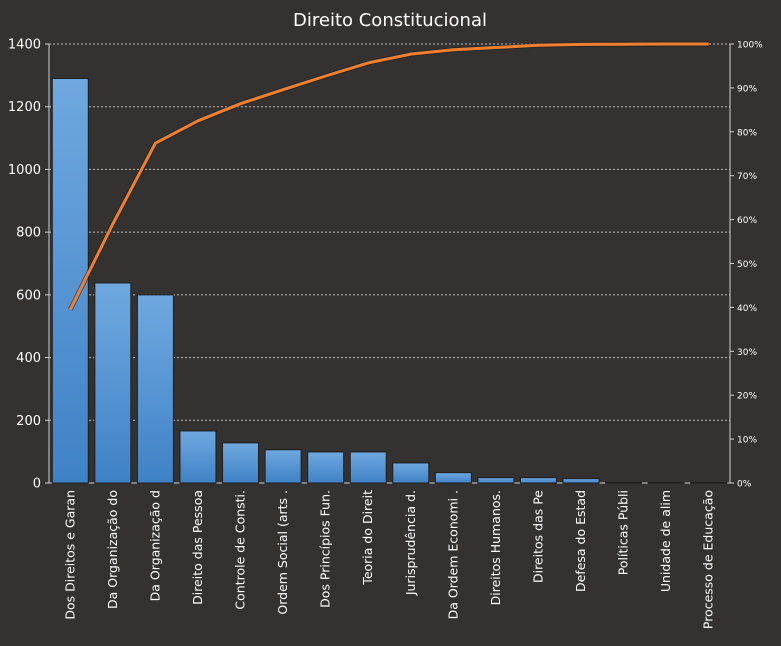 The width and height of the screenshot is (781, 646). Describe the element at coordinates (623, 532) in the screenshot. I see `x-tick-label: Políticas Públi` at that location.